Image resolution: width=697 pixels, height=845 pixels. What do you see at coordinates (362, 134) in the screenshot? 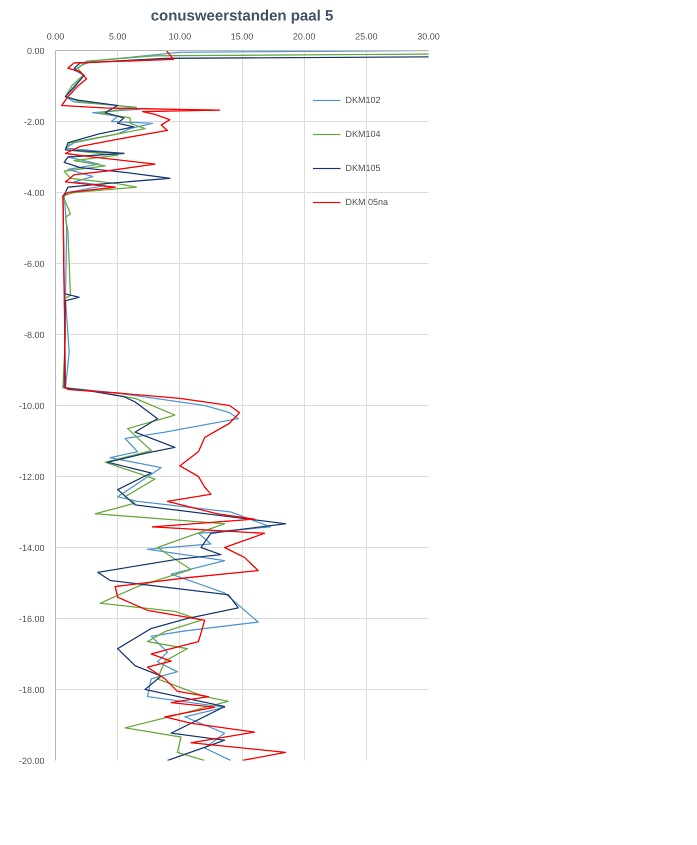
I see `legend-label: DKM104` at bounding box center [362, 134].